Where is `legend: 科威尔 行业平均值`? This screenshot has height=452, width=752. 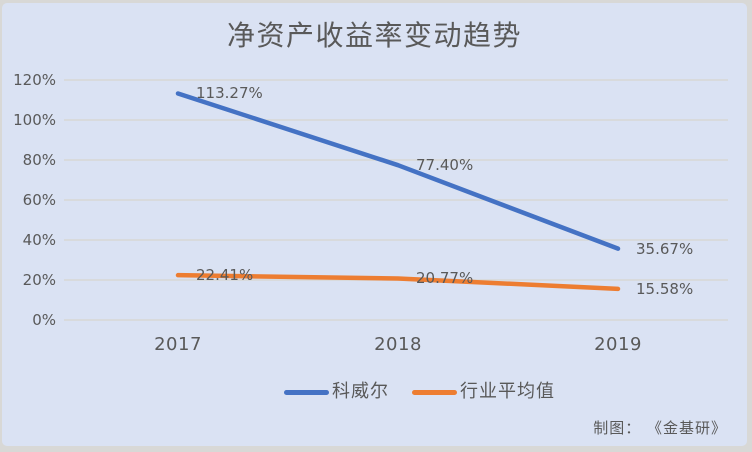 legend: 科威尔 行业平均值 is located at coordinates (419, 392).